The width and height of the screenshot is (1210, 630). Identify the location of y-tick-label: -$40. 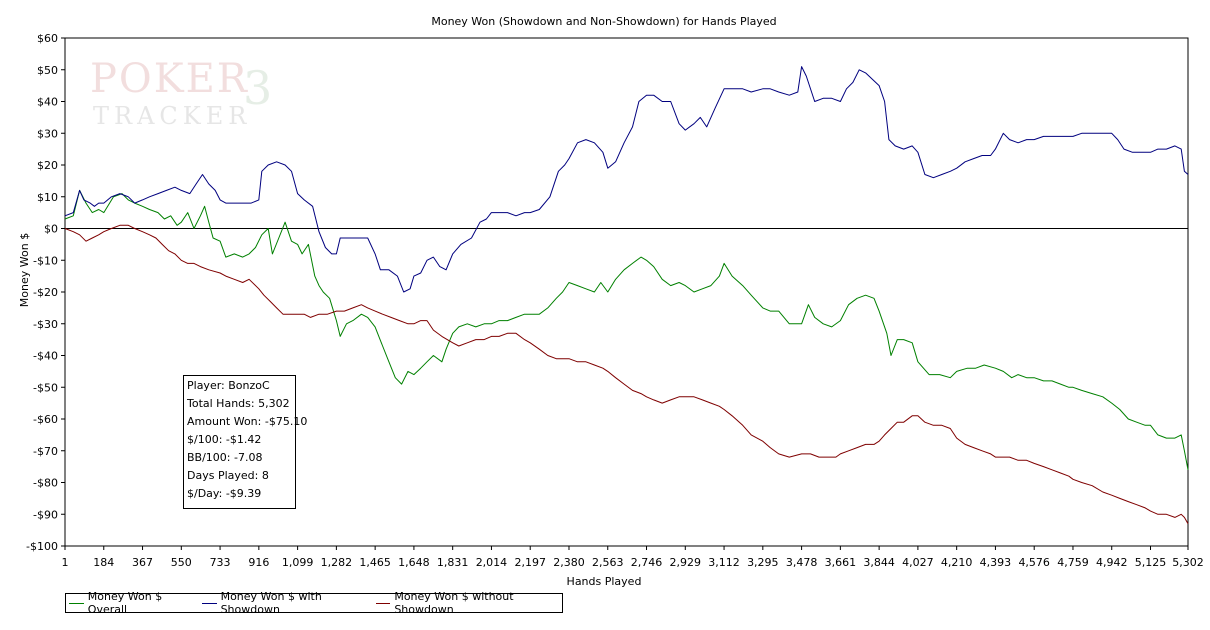
(45, 356).